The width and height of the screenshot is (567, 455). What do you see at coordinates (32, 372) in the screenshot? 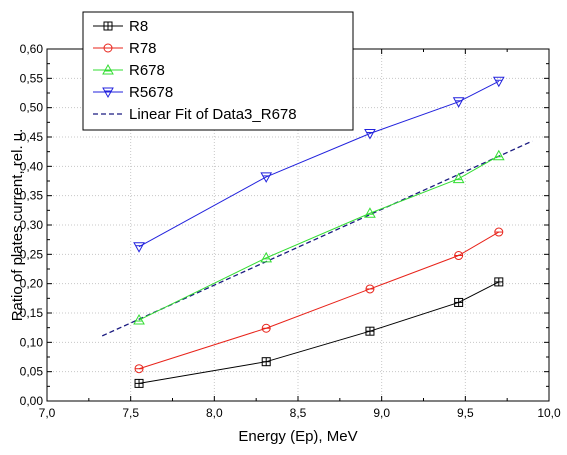
I see `y-tick-label: 0,05` at bounding box center [32, 372].